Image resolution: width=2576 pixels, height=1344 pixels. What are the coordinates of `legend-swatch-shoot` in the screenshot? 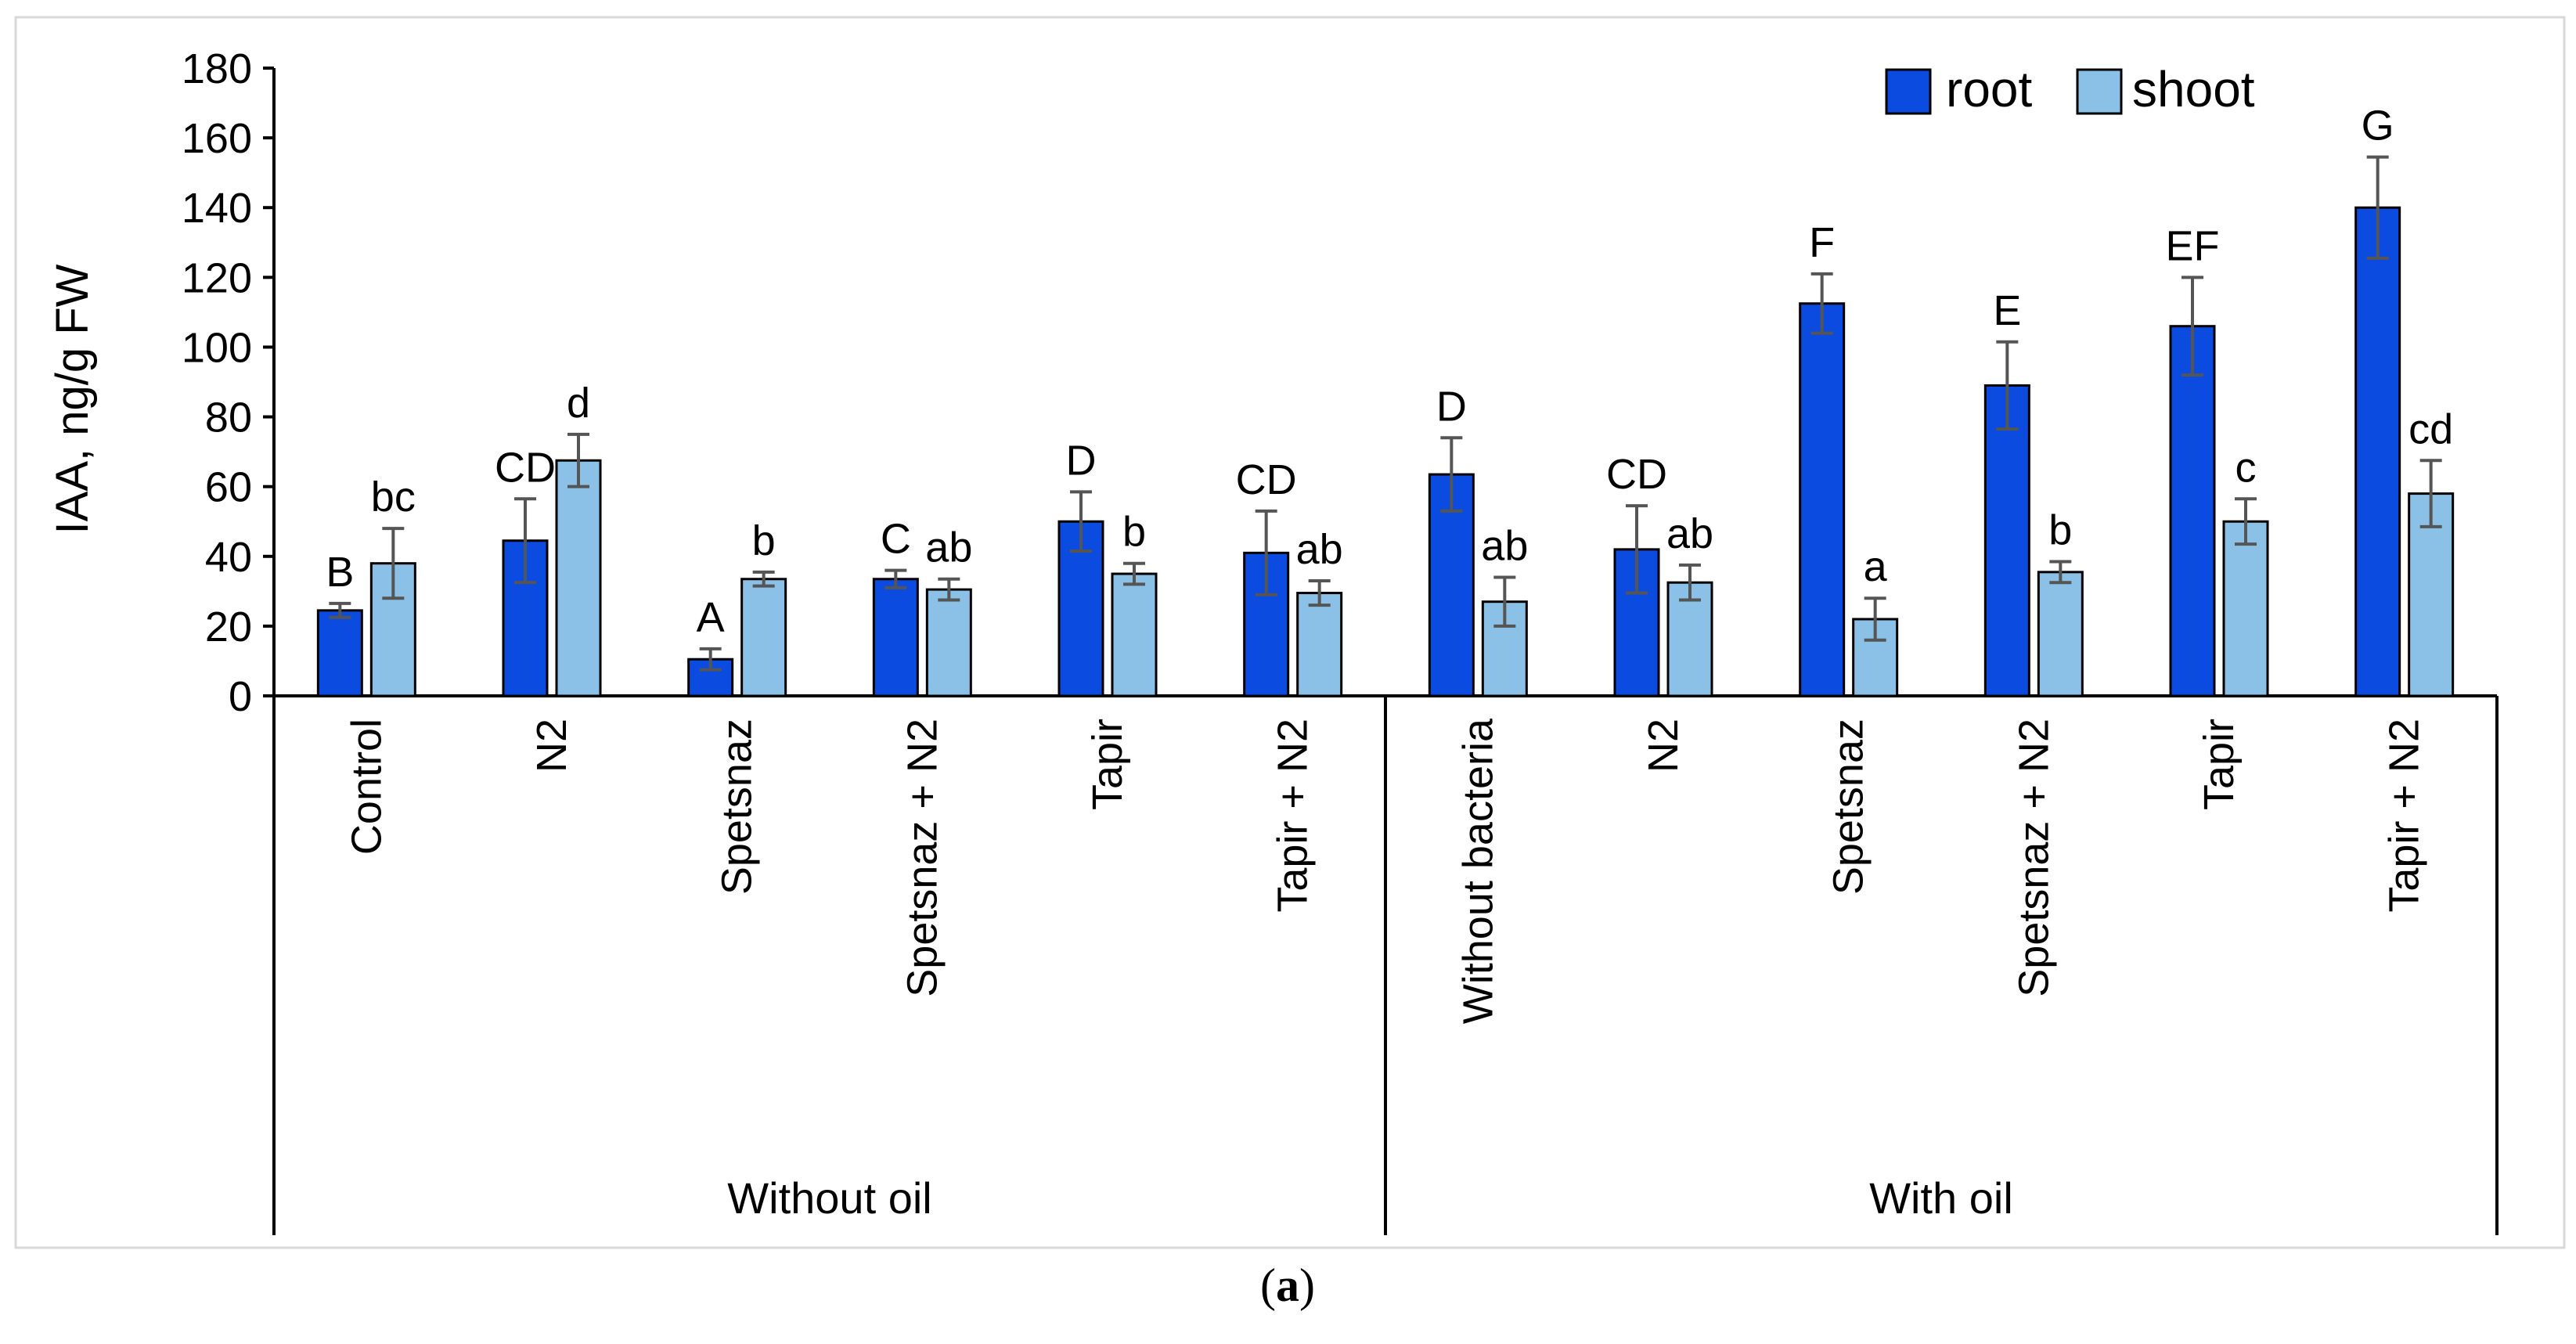 It's located at (2099, 91).